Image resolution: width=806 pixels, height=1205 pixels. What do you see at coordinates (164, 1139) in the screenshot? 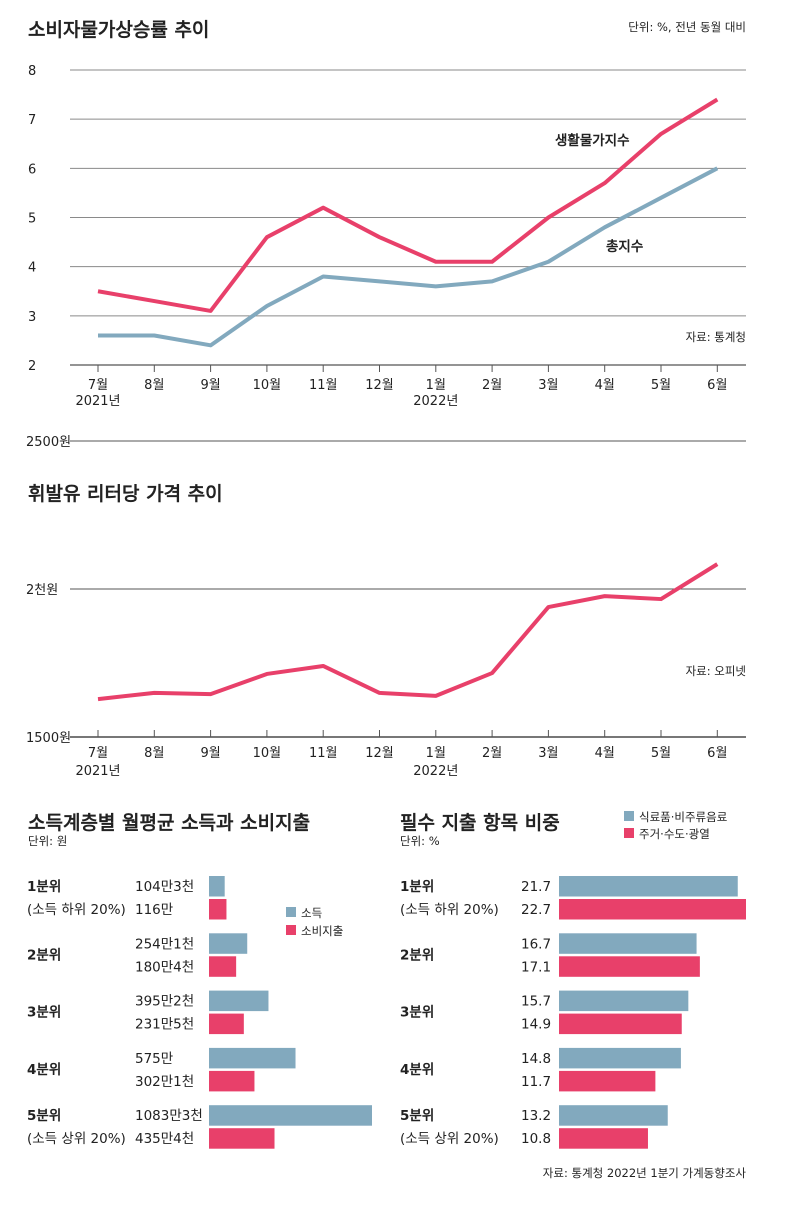
I see `value-label: 435만4천` at bounding box center [164, 1139].